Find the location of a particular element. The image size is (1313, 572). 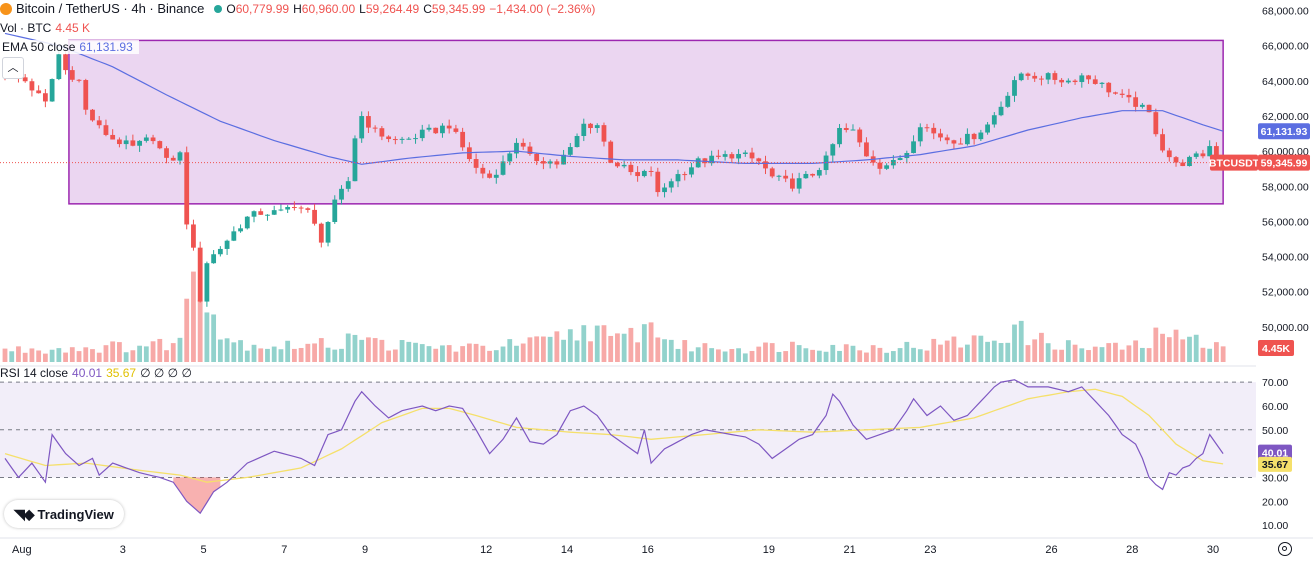

tradingview-mark-icon: ◥◆ is located at coordinates (24, 513).